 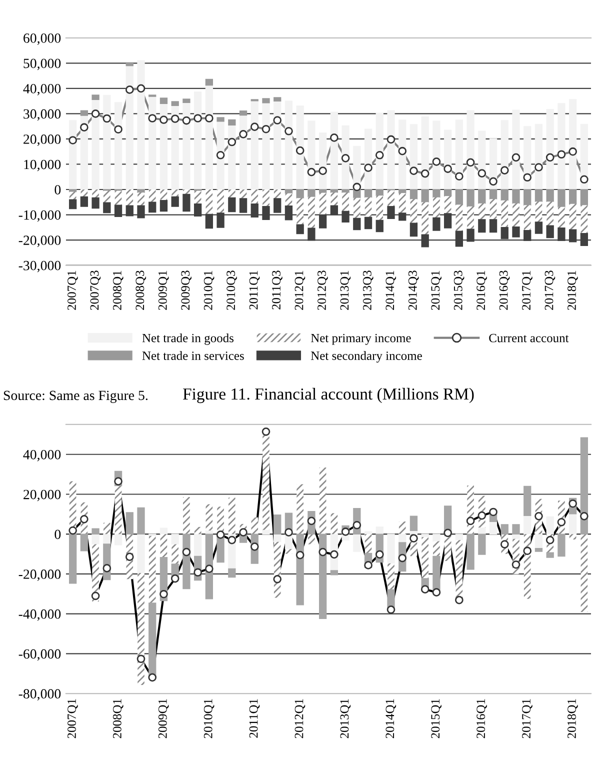 What do you see at coordinates (413, 290) in the screenshot?
I see `x-tick-label: 2014Q3` at bounding box center [413, 290].